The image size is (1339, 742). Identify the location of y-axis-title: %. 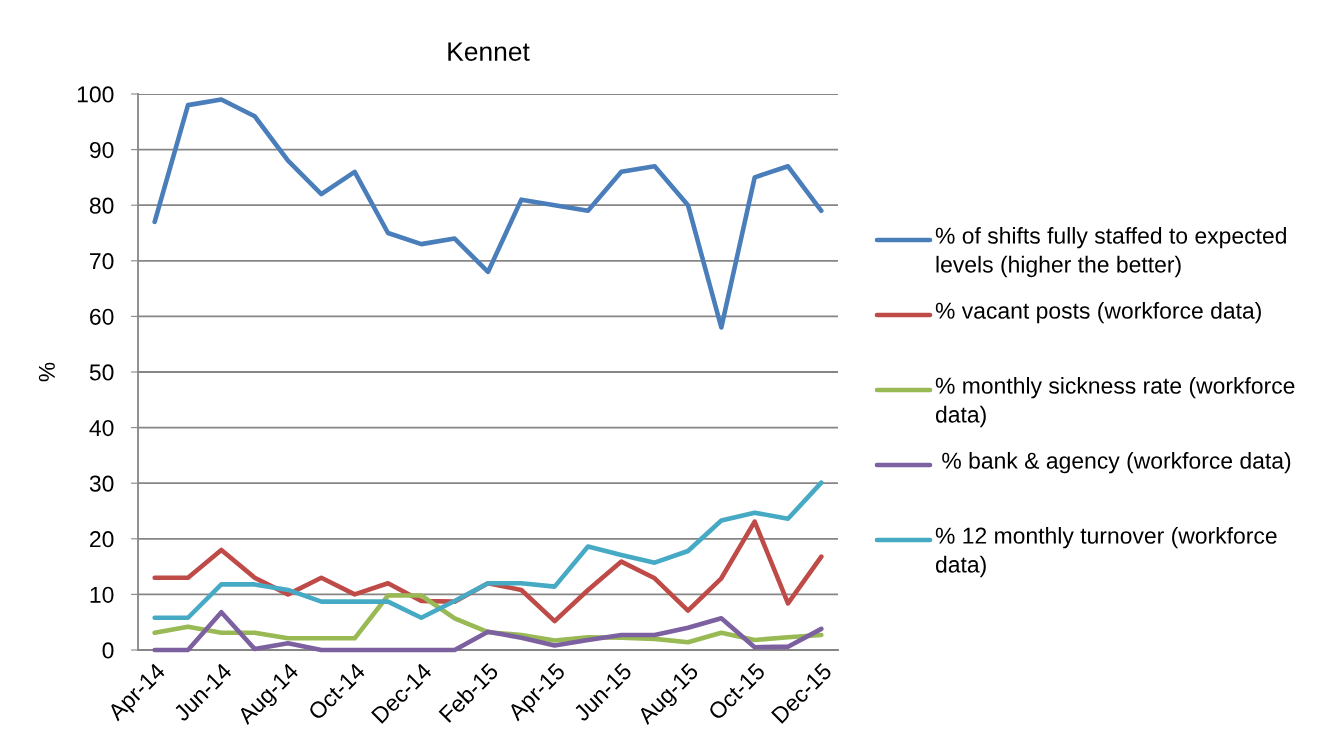
(46, 372).